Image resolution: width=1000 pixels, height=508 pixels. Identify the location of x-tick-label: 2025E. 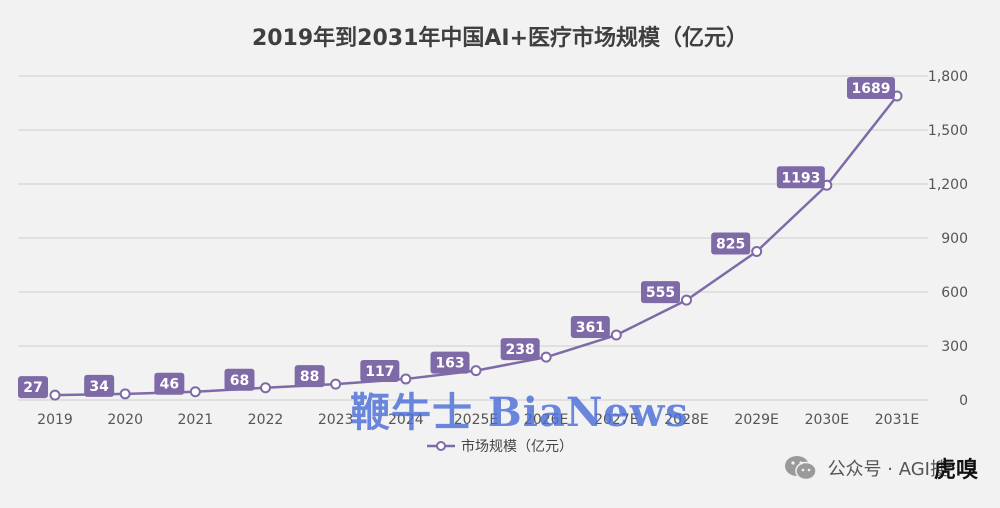
(476, 420).